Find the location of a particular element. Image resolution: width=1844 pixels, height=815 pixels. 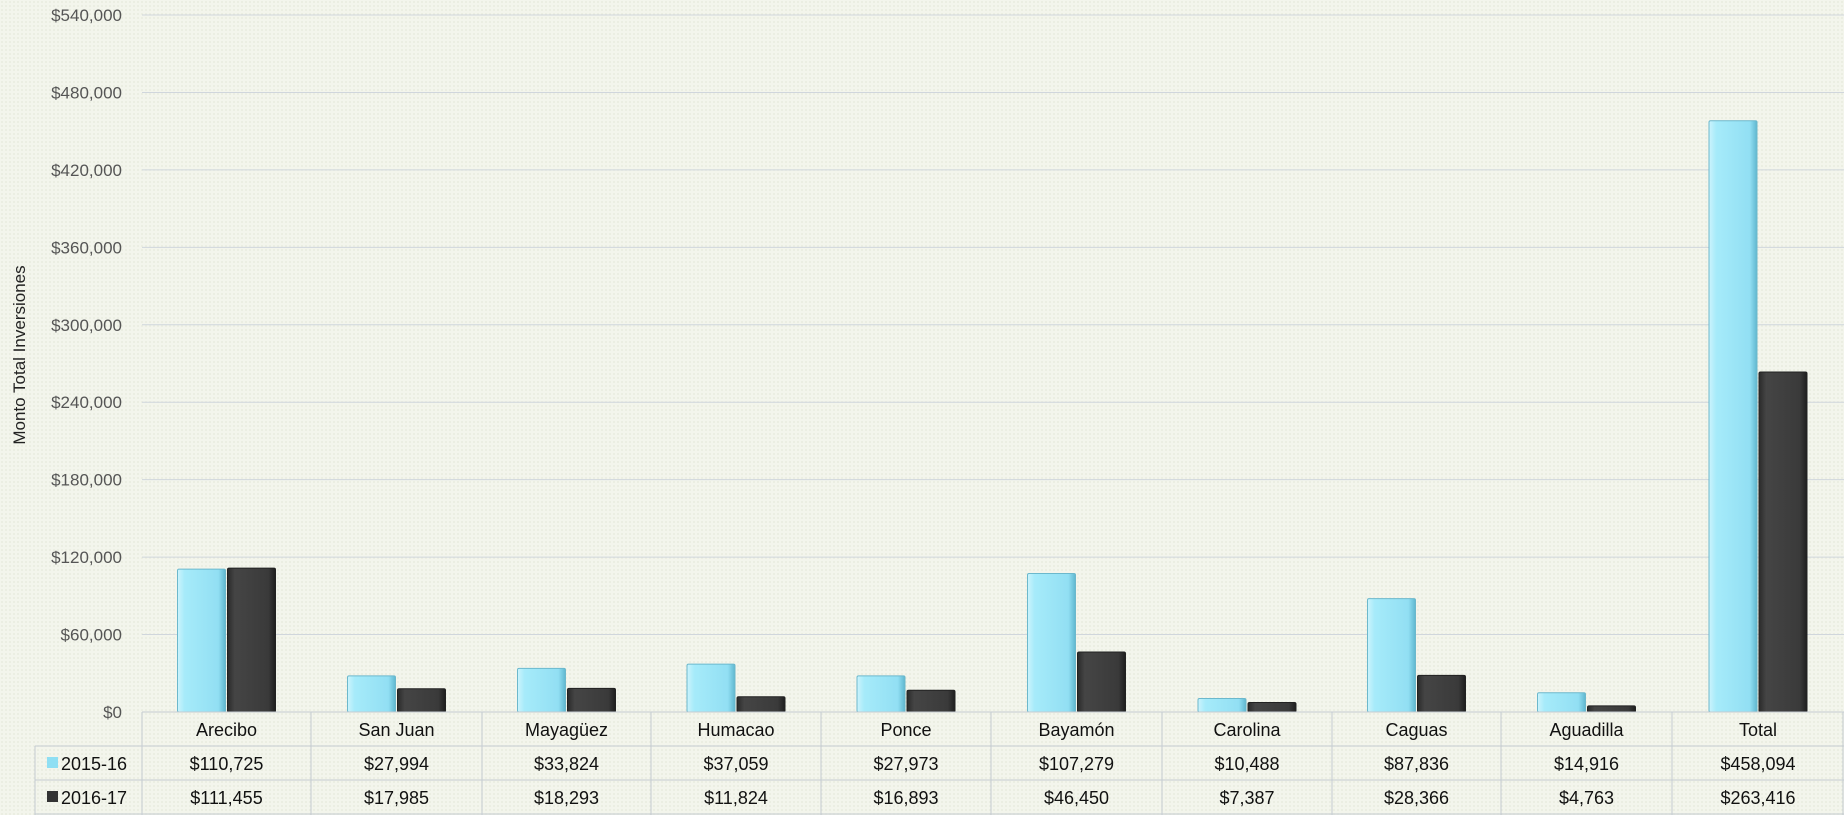

y-tick-label: $240,000 is located at coordinates (86, 402).